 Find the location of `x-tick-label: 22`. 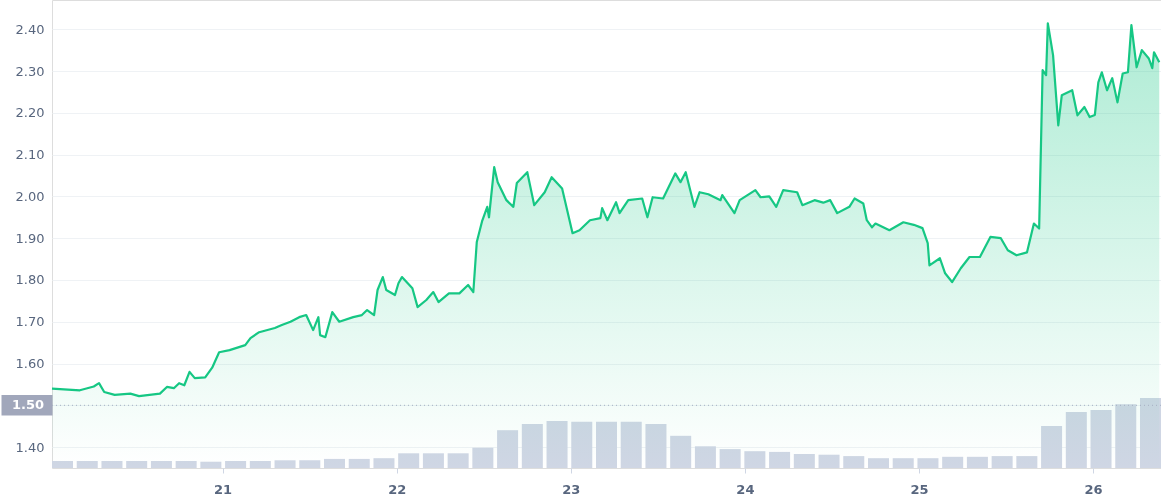

x-tick-label: 22 is located at coordinates (397, 489).